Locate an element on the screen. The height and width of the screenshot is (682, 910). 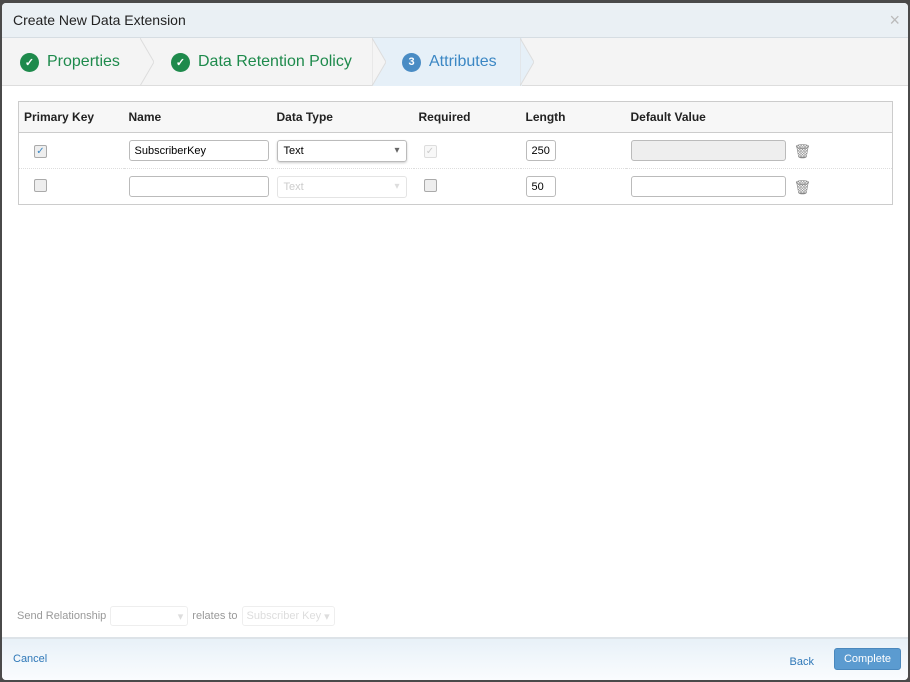
step-label: Attributes is located at coordinates (463, 61).